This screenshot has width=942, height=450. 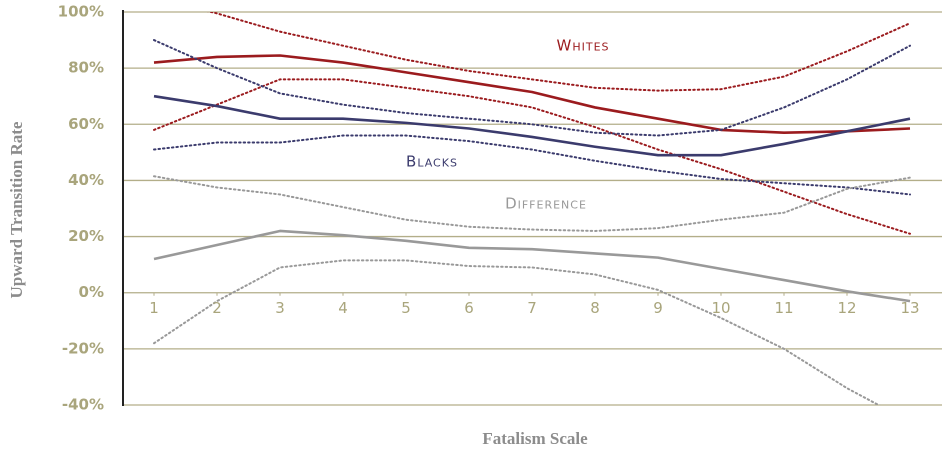 What do you see at coordinates (783, 308) in the screenshot?
I see `x-tick-label: 11` at bounding box center [783, 308].